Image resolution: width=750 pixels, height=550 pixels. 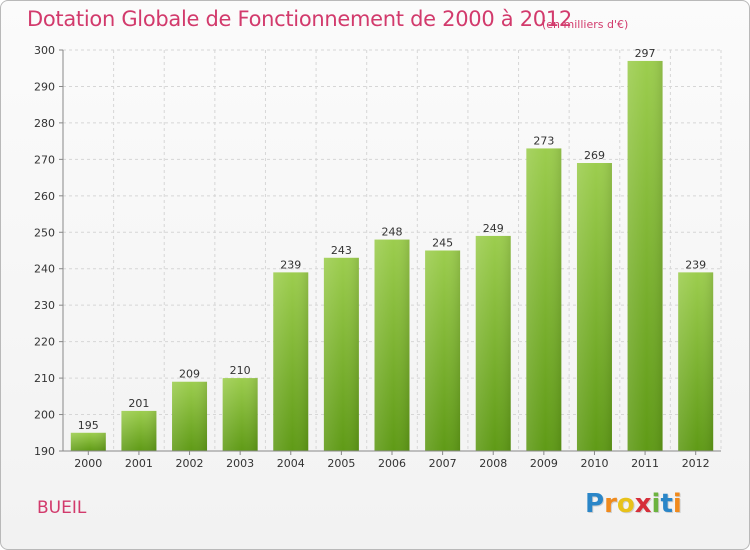 What do you see at coordinates (493, 463) in the screenshot?
I see `x-tick-label: 2008` at bounding box center [493, 463].